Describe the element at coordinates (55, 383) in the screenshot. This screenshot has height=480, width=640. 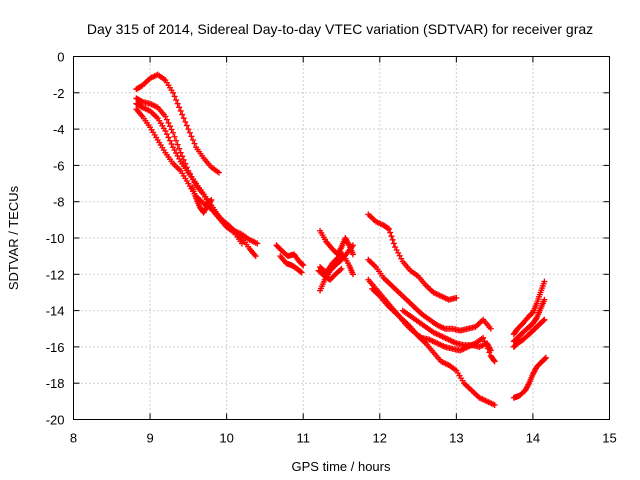
I see `y-tick-label: -18` at that location.